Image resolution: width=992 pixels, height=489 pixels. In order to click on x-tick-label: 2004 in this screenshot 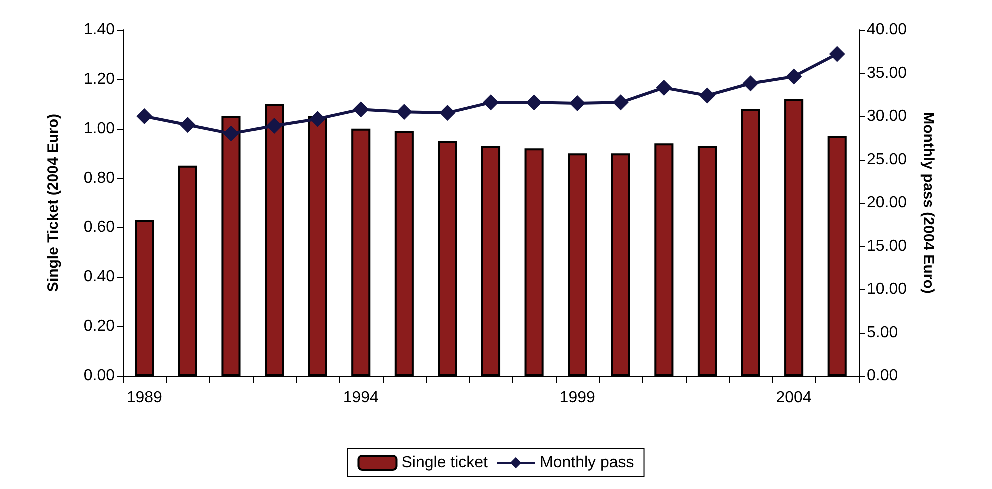, I will do `click(794, 398)`.